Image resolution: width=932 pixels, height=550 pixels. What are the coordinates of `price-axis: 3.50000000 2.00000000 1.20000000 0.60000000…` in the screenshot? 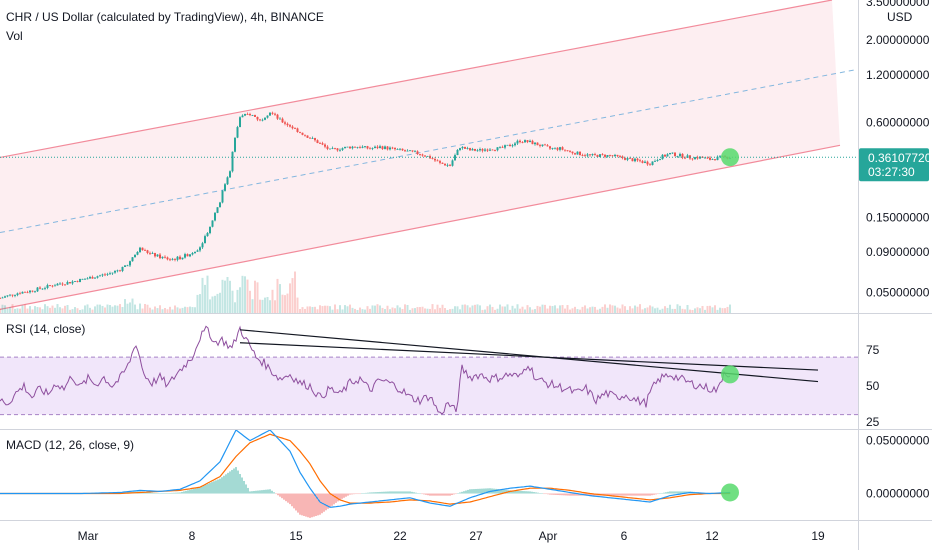 It's located at (898, 149).